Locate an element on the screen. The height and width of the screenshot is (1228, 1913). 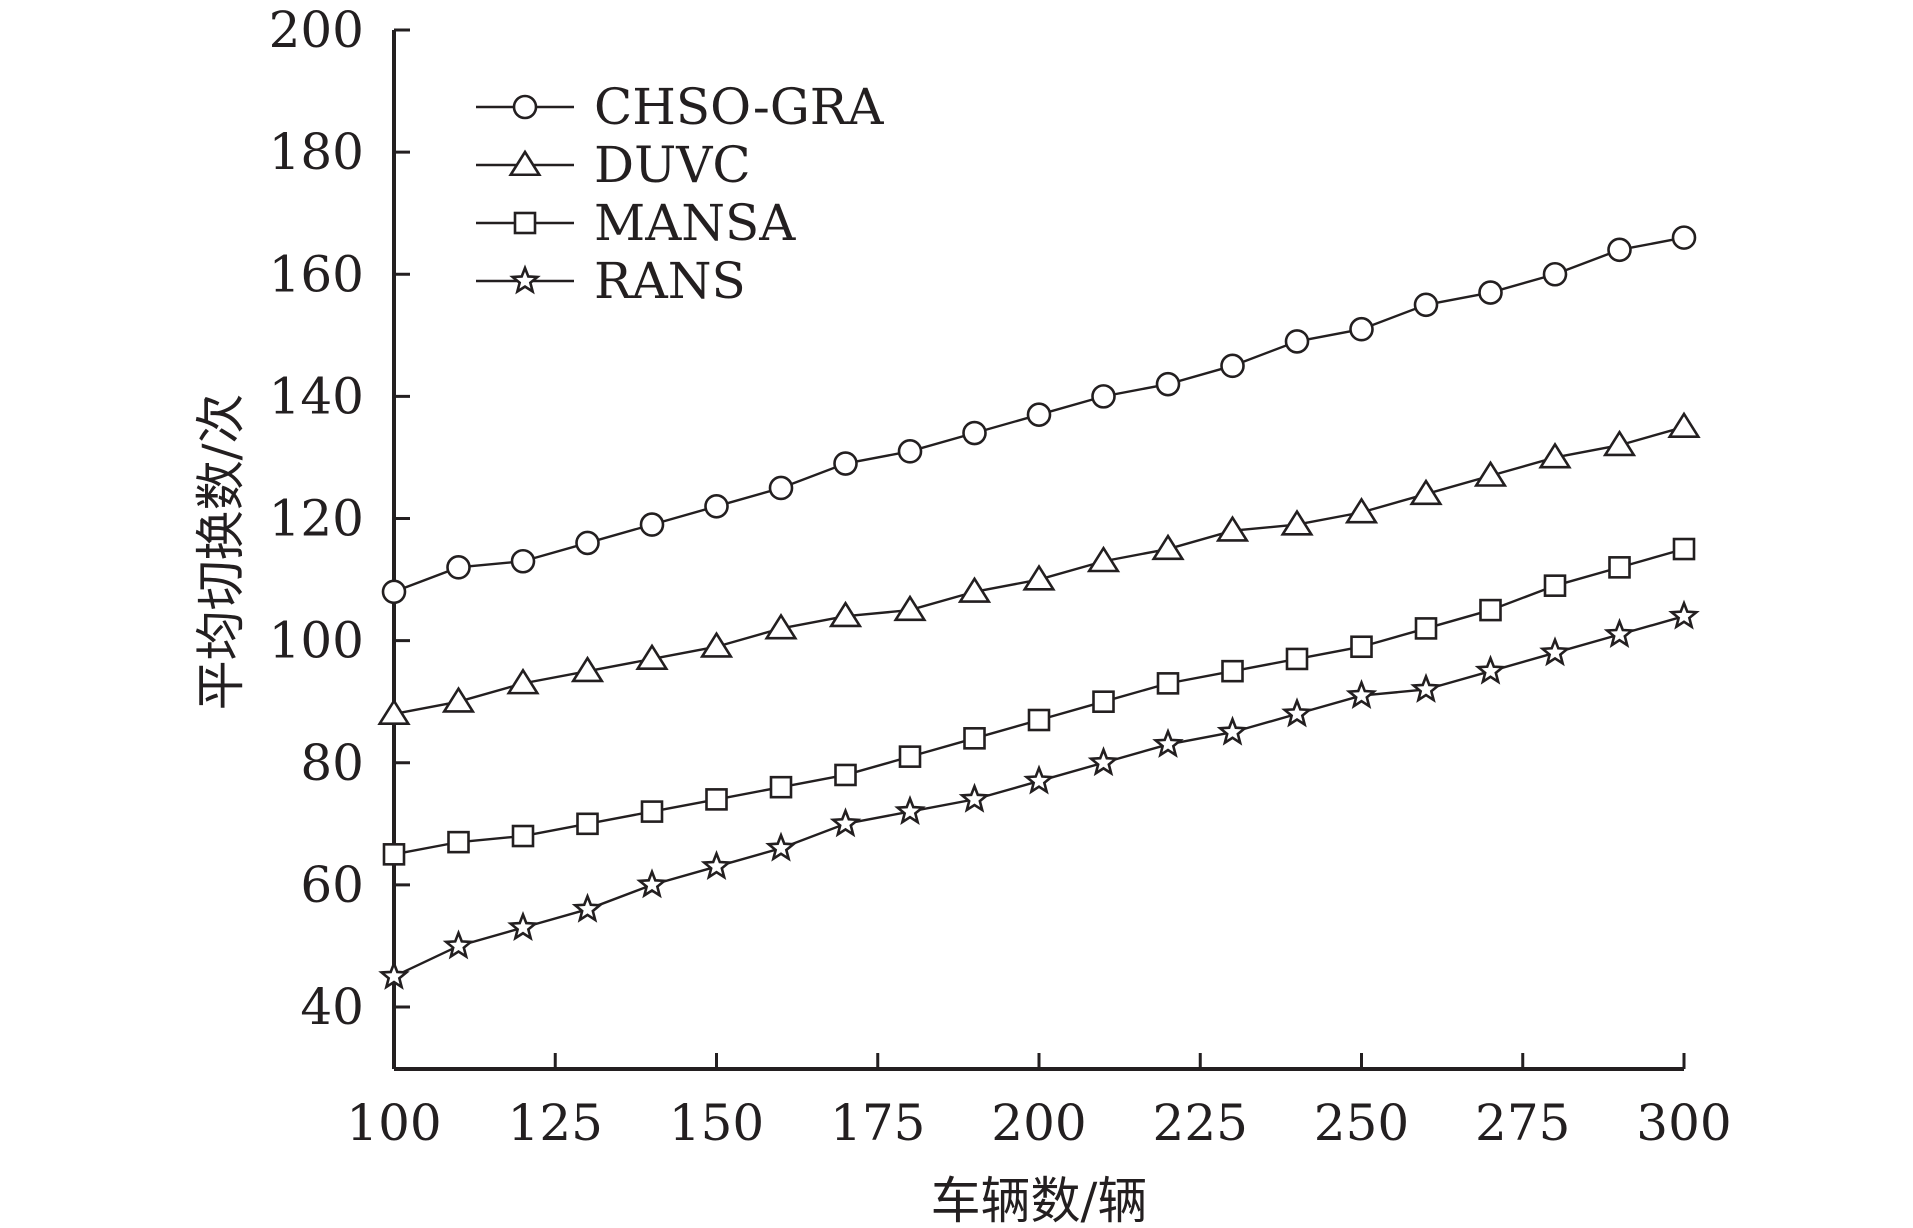
x-tick-label: 200 is located at coordinates (1038, 1123).